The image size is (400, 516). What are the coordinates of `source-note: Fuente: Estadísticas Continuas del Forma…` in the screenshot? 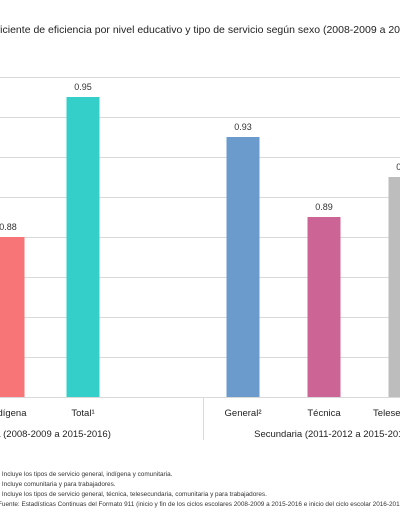 It's located at (200, 504).